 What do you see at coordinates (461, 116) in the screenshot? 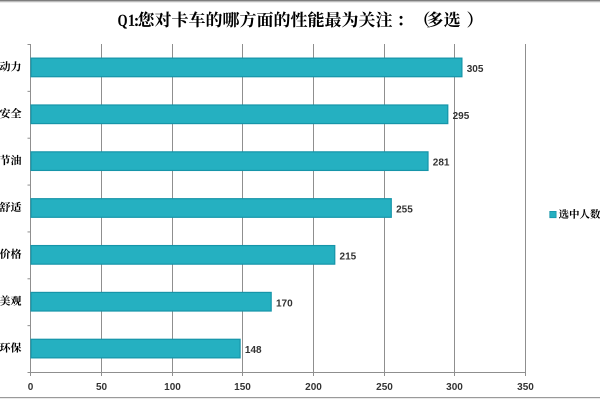
I see `svg-text: 295` at bounding box center [461, 116].